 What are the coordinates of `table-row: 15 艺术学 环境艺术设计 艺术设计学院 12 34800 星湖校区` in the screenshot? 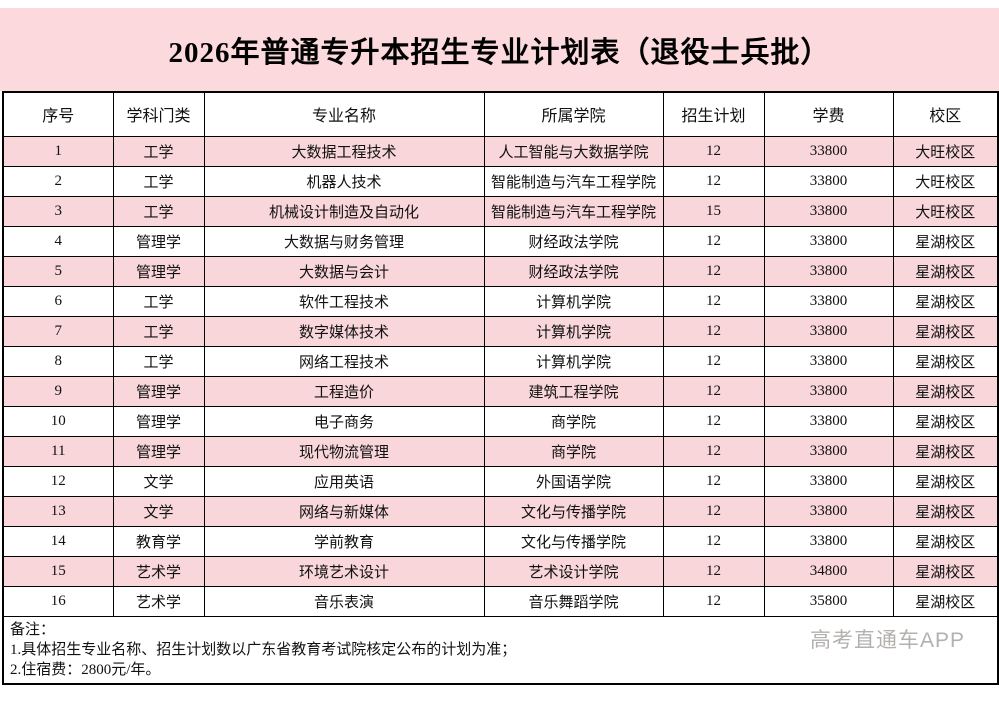 It's located at (500, 571).